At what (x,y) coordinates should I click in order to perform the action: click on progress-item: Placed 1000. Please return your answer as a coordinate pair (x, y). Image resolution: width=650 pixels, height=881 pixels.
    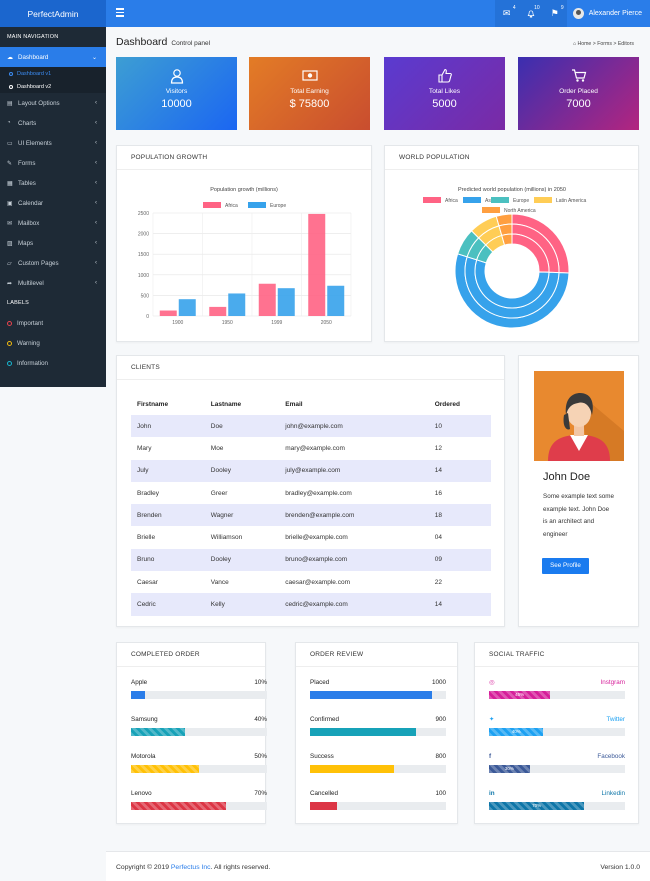
    Looking at the image, I should click on (378, 689).